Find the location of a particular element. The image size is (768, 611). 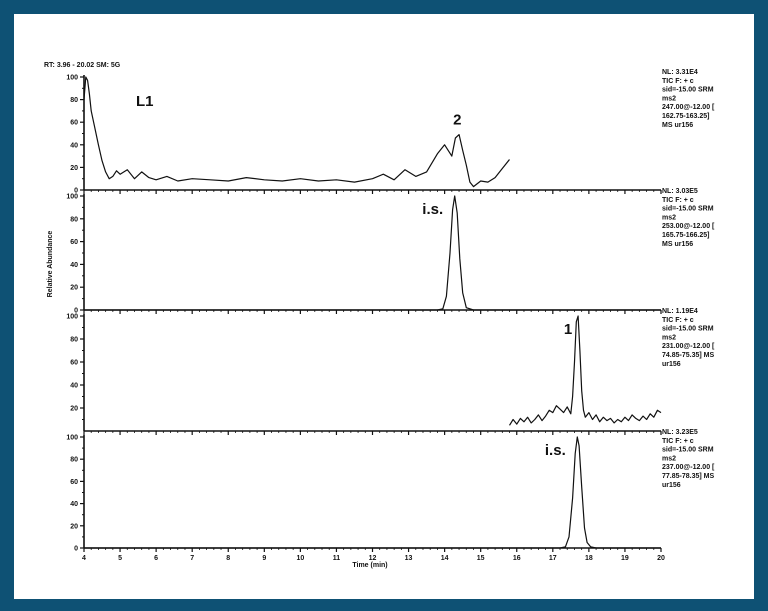

x-tick-label: 20 is located at coordinates (661, 558).